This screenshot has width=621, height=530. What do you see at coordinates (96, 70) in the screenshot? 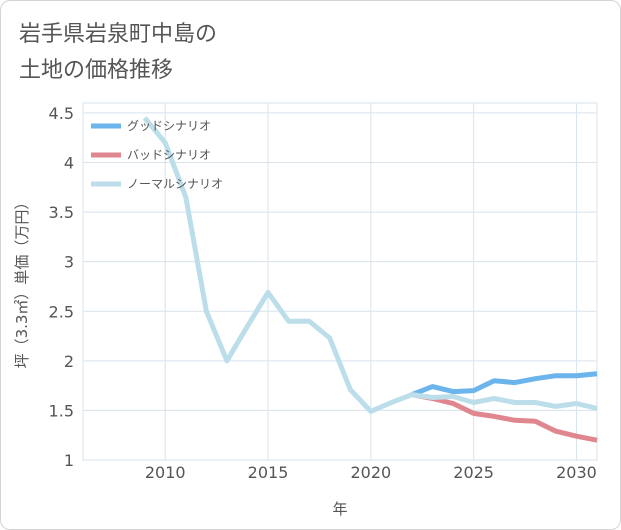
I see `chart-title-line-2: 土地の価格推移` at bounding box center [96, 70].